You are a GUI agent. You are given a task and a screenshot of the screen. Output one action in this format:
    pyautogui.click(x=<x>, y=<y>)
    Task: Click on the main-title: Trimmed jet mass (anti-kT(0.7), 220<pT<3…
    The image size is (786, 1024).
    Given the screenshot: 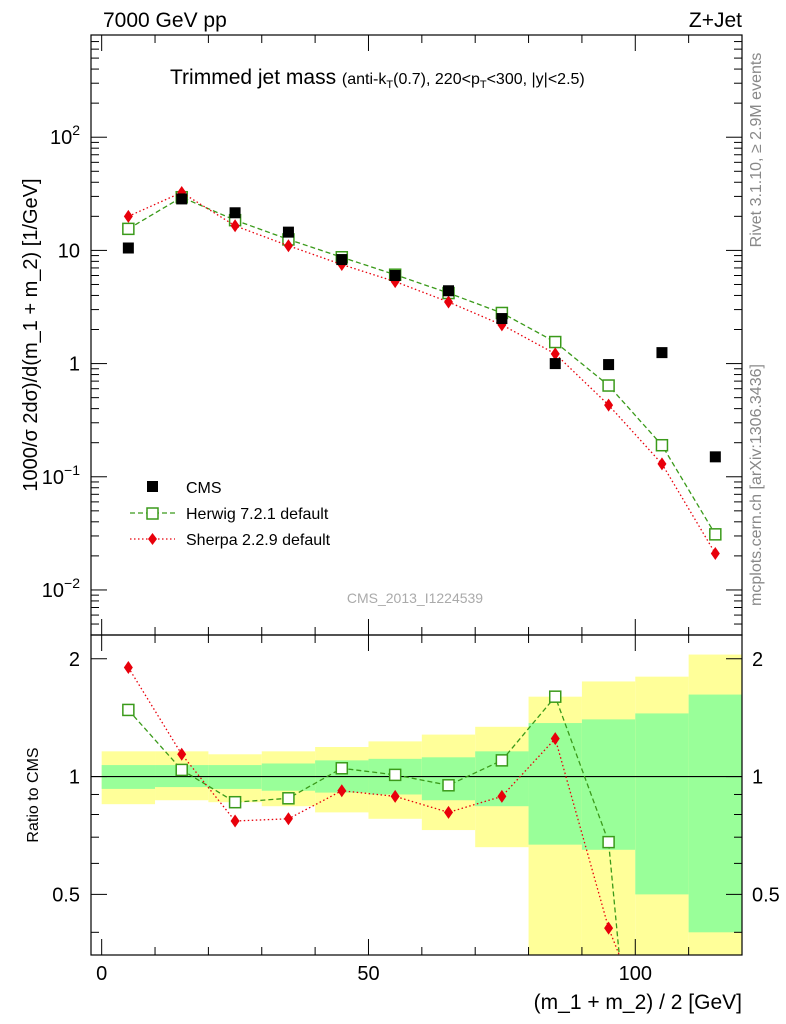 What is the action you would take?
    pyautogui.click(x=377, y=78)
    